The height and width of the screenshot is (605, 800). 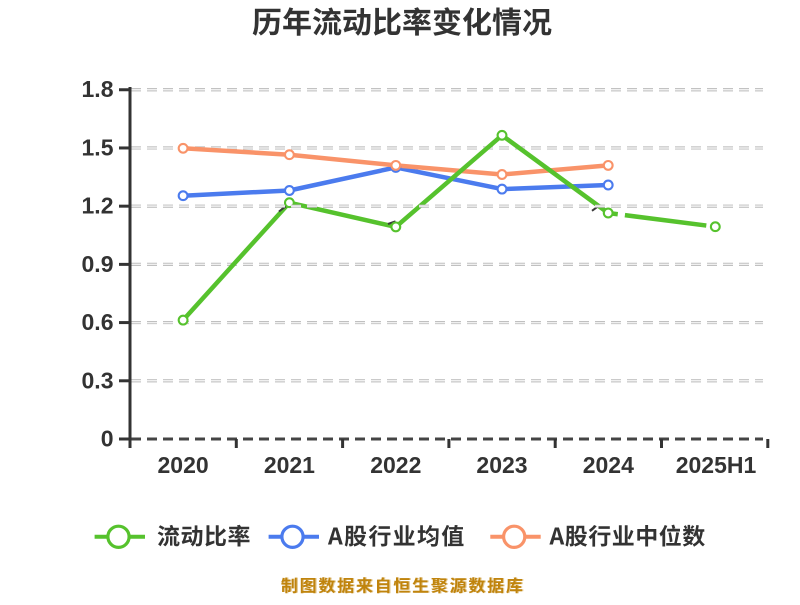 I want to click on svg-text: 0.3, so click(x=98, y=380).